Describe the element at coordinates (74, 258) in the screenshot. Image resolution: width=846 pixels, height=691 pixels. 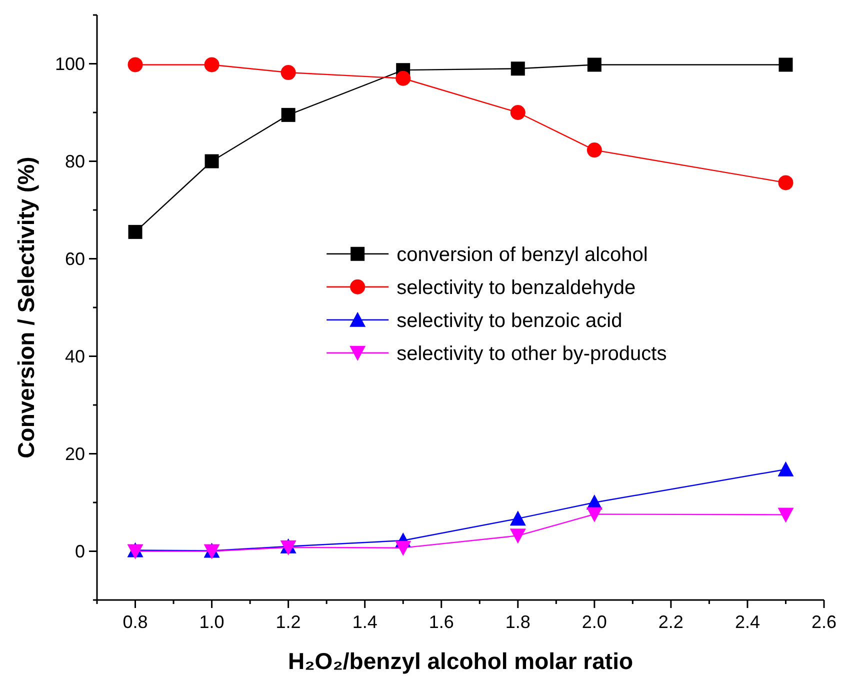
I see `y-tick-label: 60` at that location.